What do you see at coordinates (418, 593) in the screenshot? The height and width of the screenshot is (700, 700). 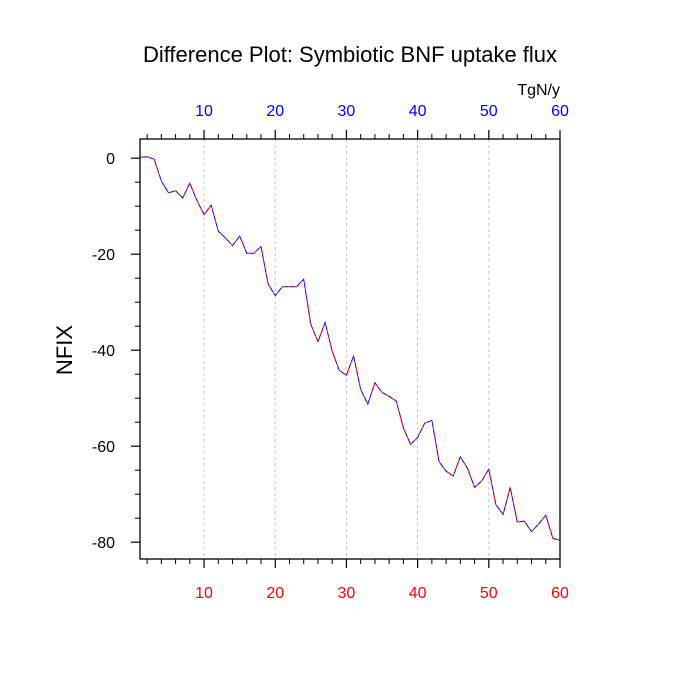 I see `x-tick-label-bottom: 40` at bounding box center [418, 593].